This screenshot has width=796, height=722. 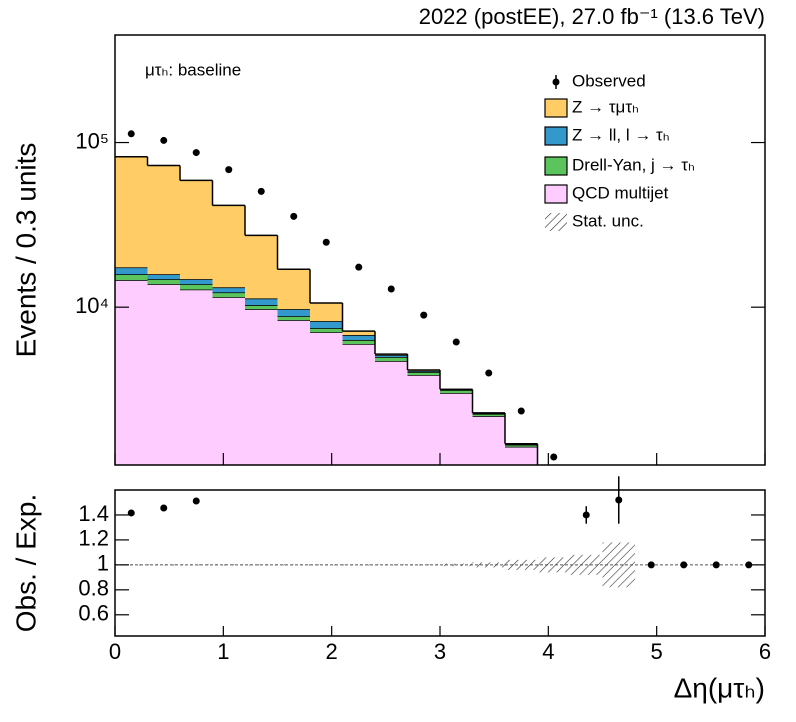 I want to click on y-tick-label: 1.4, so click(x=93, y=513).